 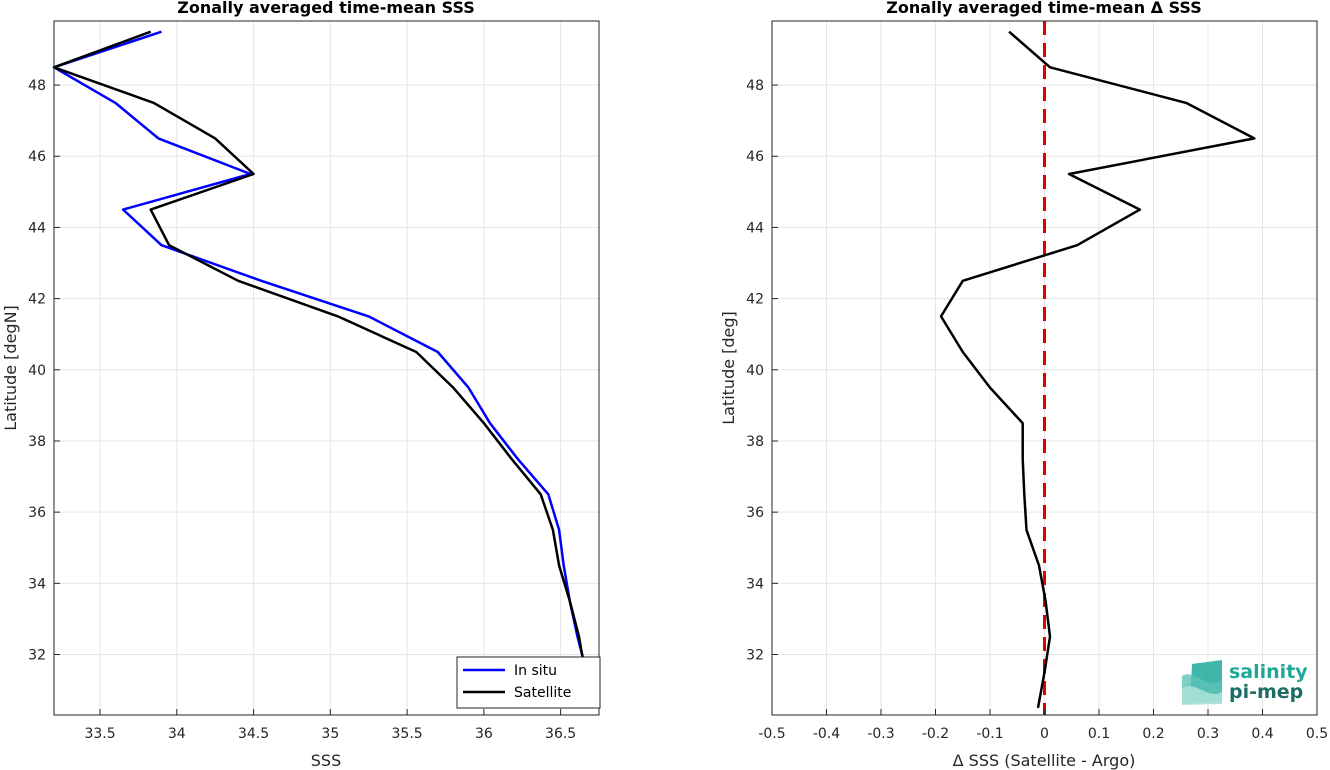 I want to click on logo-wave-icon, so click(x=1202, y=682).